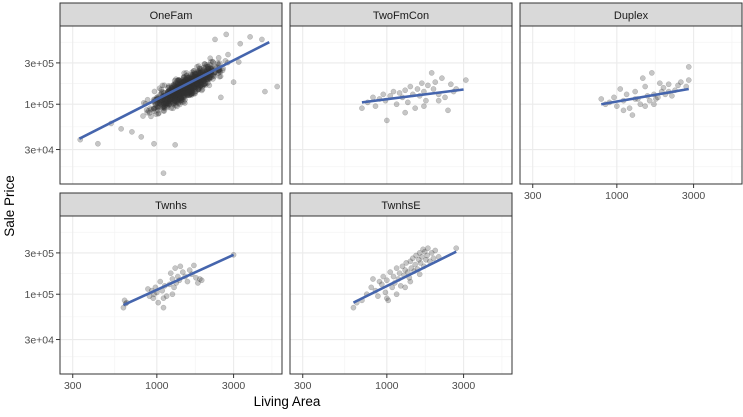 The image size is (743, 417). I want to click on x-tick-label: 1000, so click(617, 196).